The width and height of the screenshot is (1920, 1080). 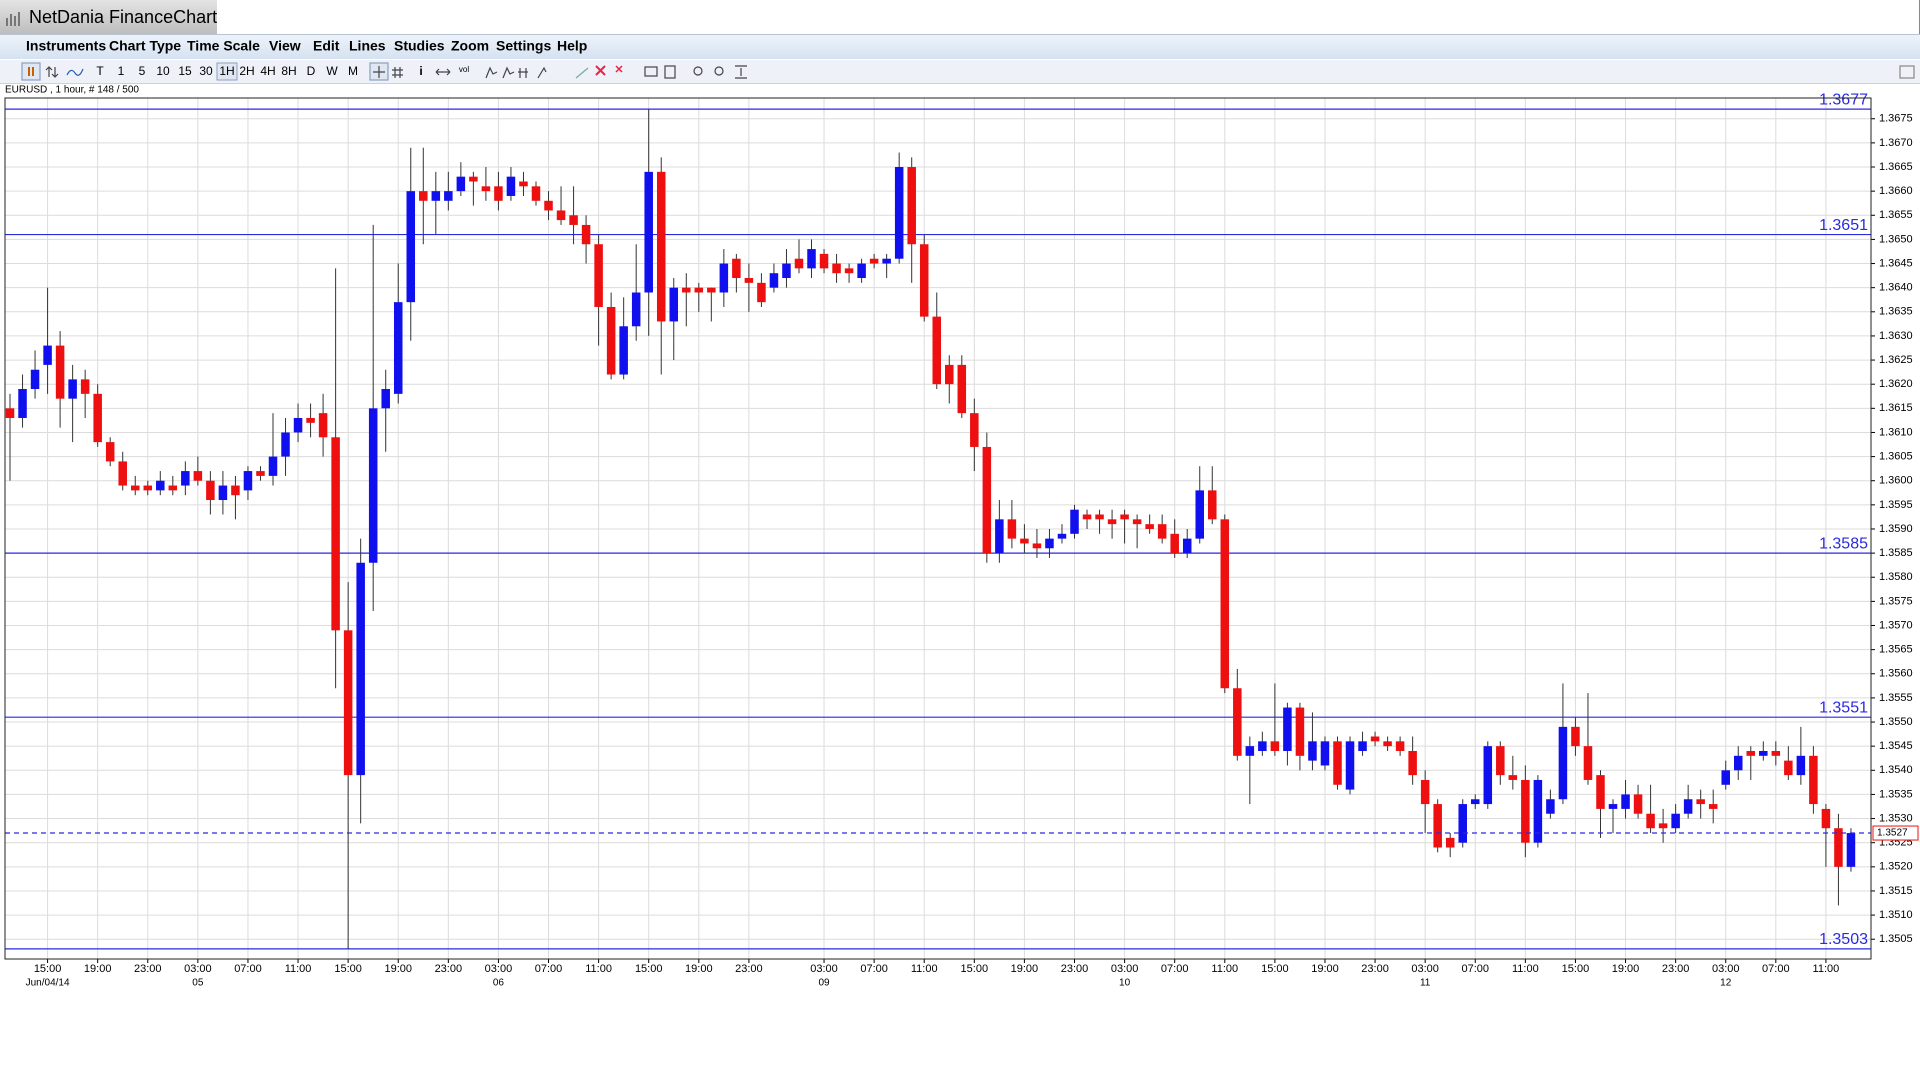 What do you see at coordinates (572, 46) in the screenshot?
I see `menu-item: Help` at bounding box center [572, 46].